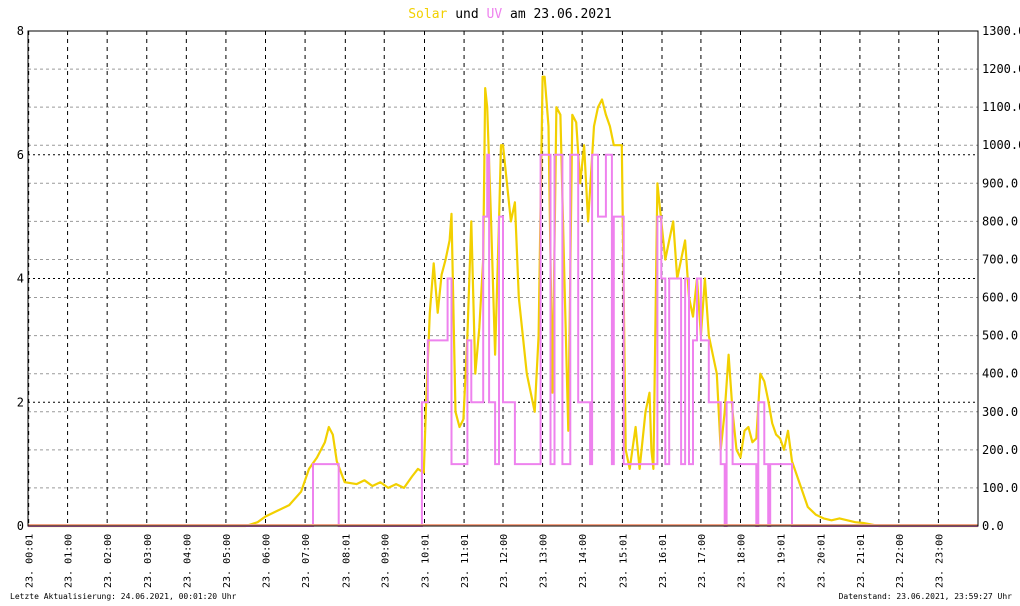 The image size is (1020, 606). Describe the element at coordinates (267, 561) in the screenshot. I see `x-tick-label: 23. 06:00` at that location.